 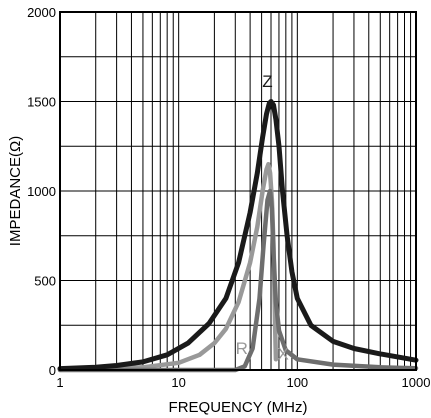 What do you see at coordinates (178, 382) in the screenshot?
I see `x-tick-label: 10` at bounding box center [178, 382].